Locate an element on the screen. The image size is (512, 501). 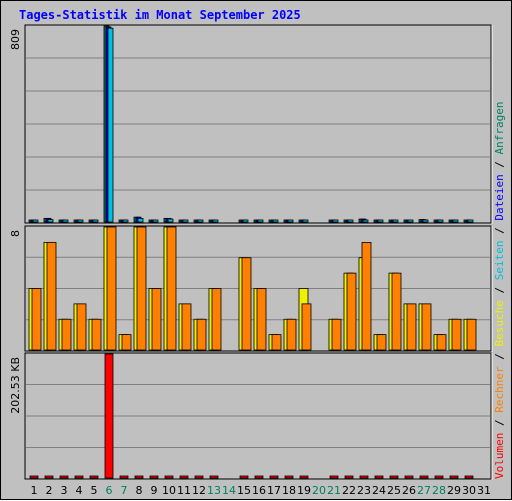
x-tick-label-11: 11 is located at coordinates (184, 490).